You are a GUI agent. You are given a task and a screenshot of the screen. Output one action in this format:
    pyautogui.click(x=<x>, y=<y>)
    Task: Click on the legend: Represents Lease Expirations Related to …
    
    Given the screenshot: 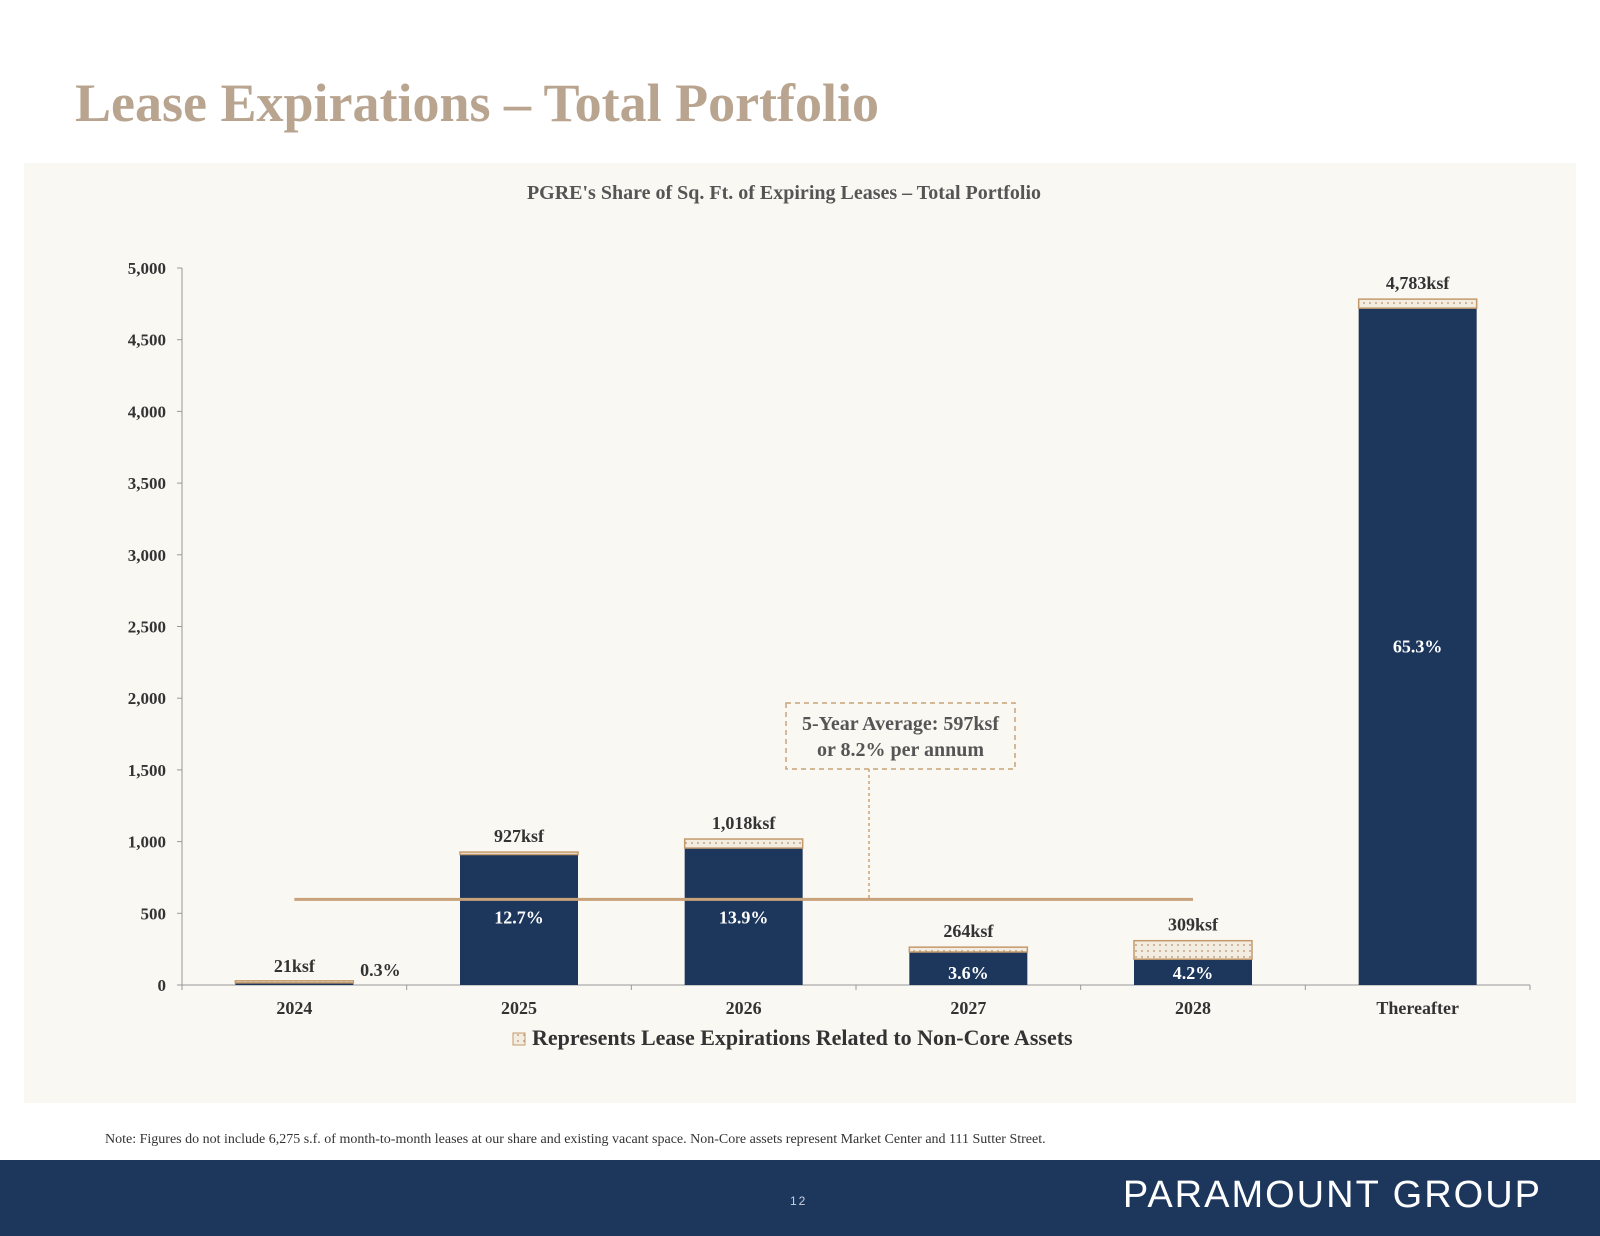 What is the action you would take?
    pyautogui.click(x=792, y=1037)
    